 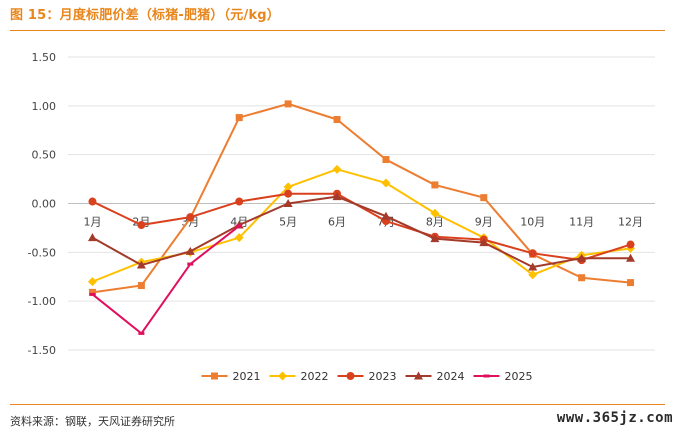 What do you see at coordinates (503, 376) in the screenshot?
I see `legend-item: 2025` at bounding box center [503, 376].